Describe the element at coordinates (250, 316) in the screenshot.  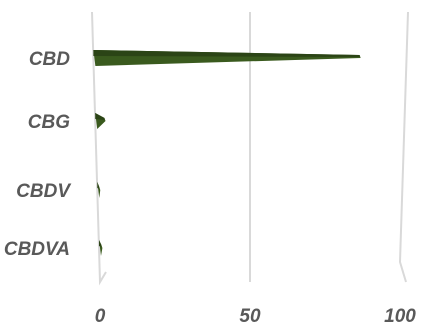
I see `x-tick-50: 50` at that location.